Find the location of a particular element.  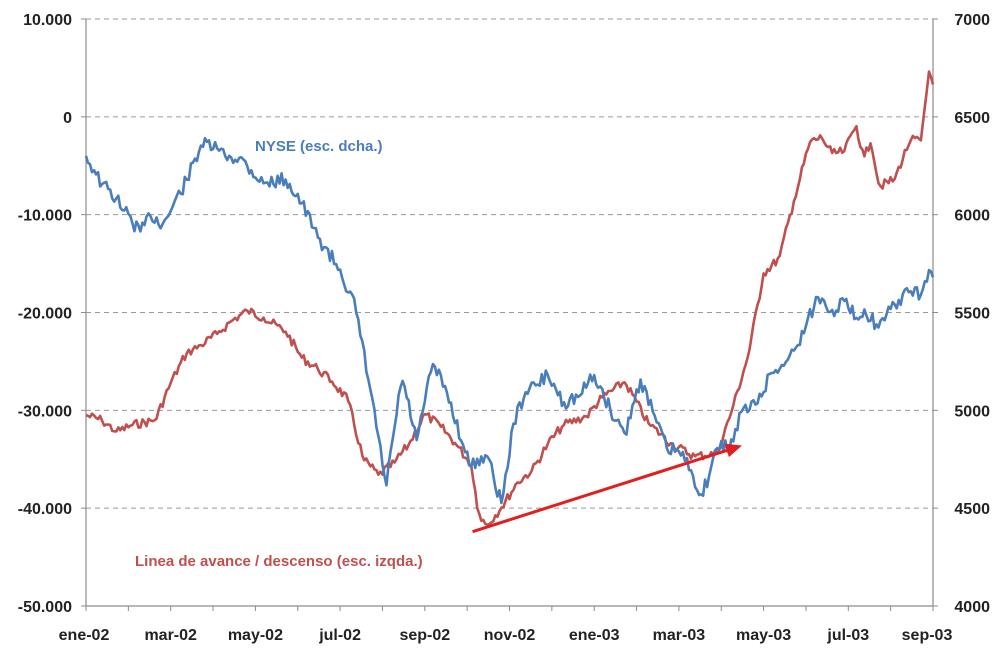

ad-line-series-label: Linea de avance / descenso (esc. izqda.) is located at coordinates (279, 561).